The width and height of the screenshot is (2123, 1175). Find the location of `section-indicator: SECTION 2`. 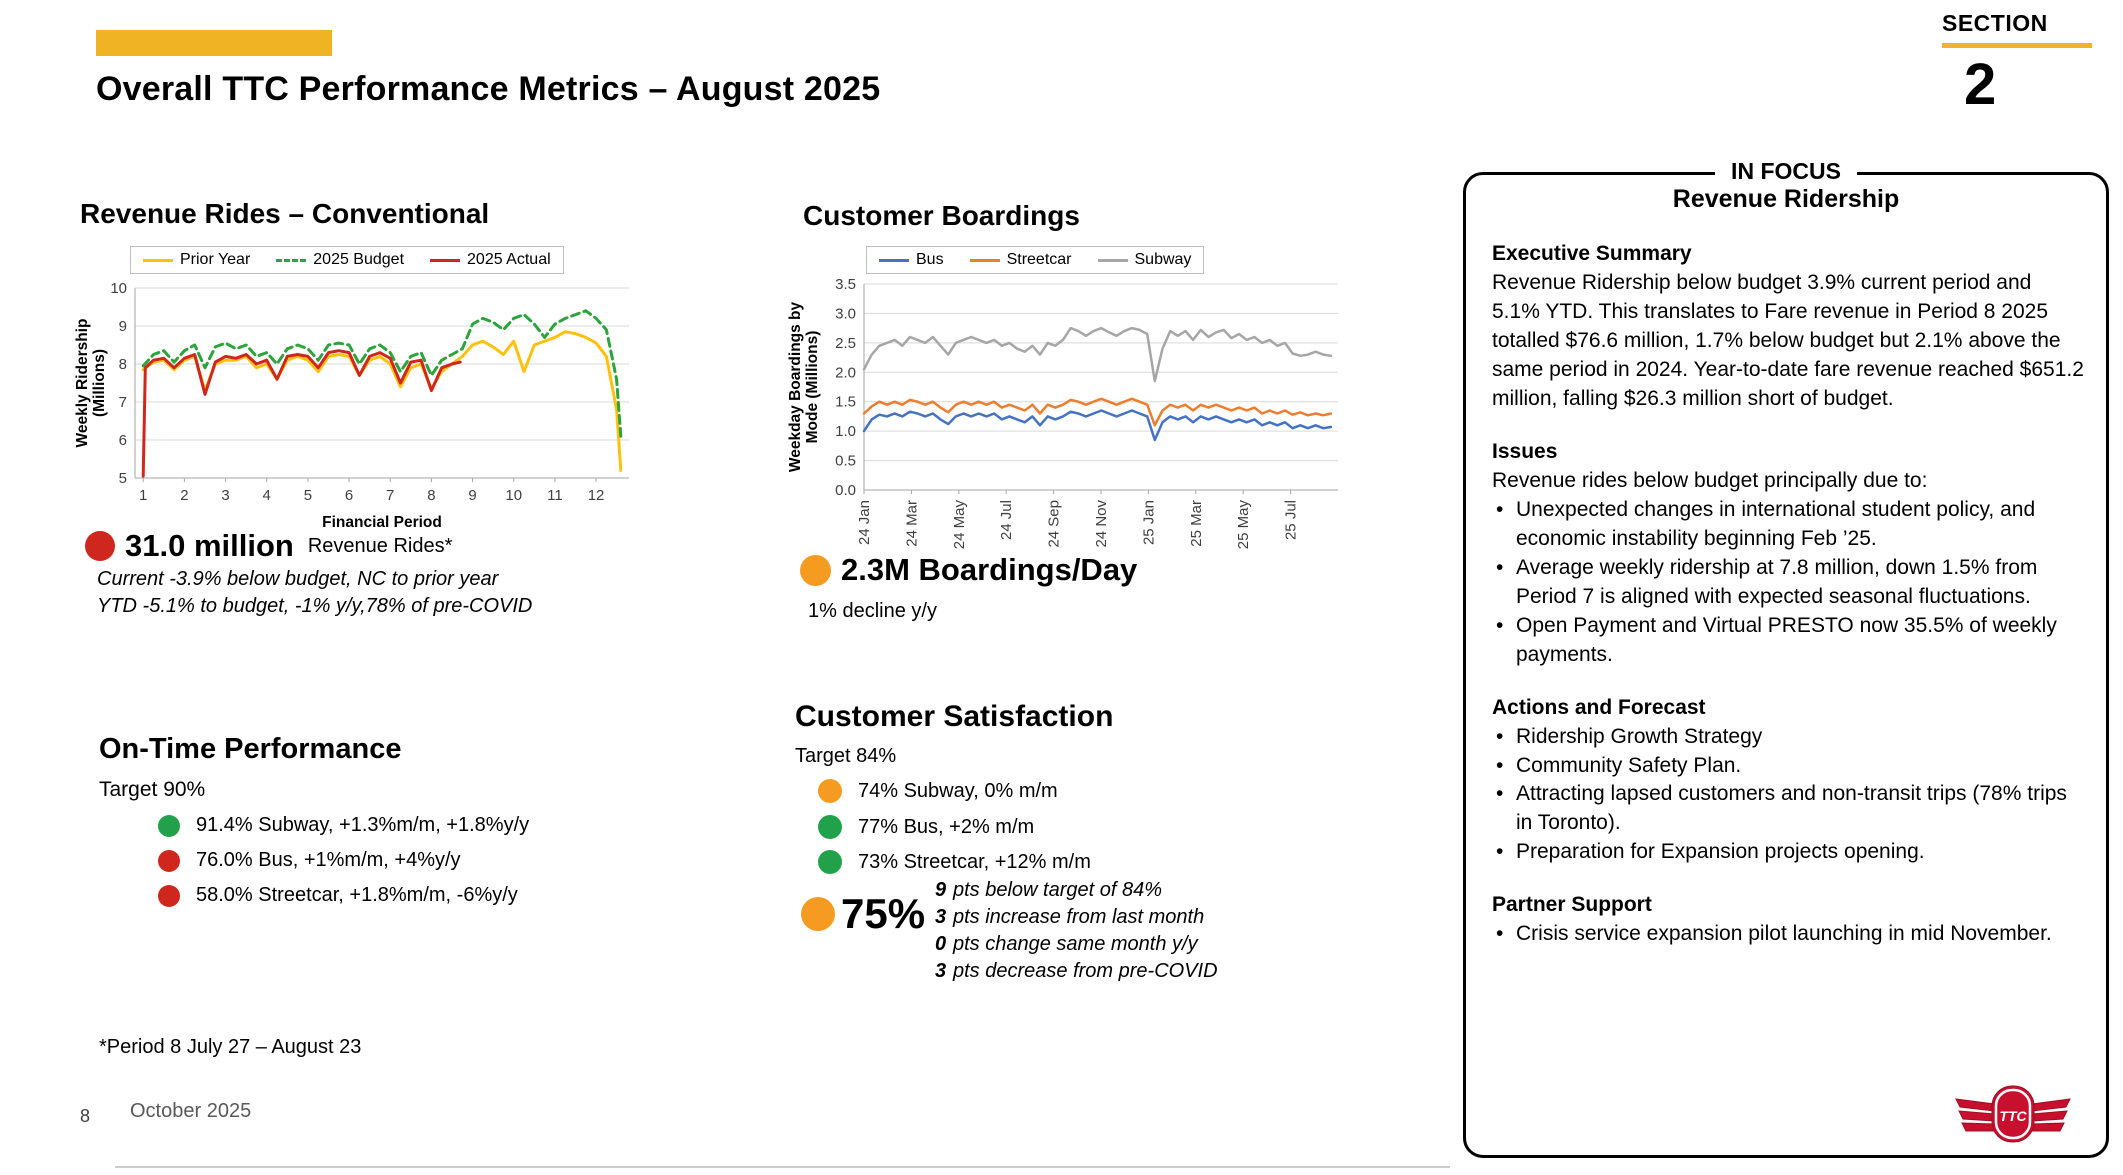

section-indicator: SECTION 2 is located at coordinates (2026, 62).